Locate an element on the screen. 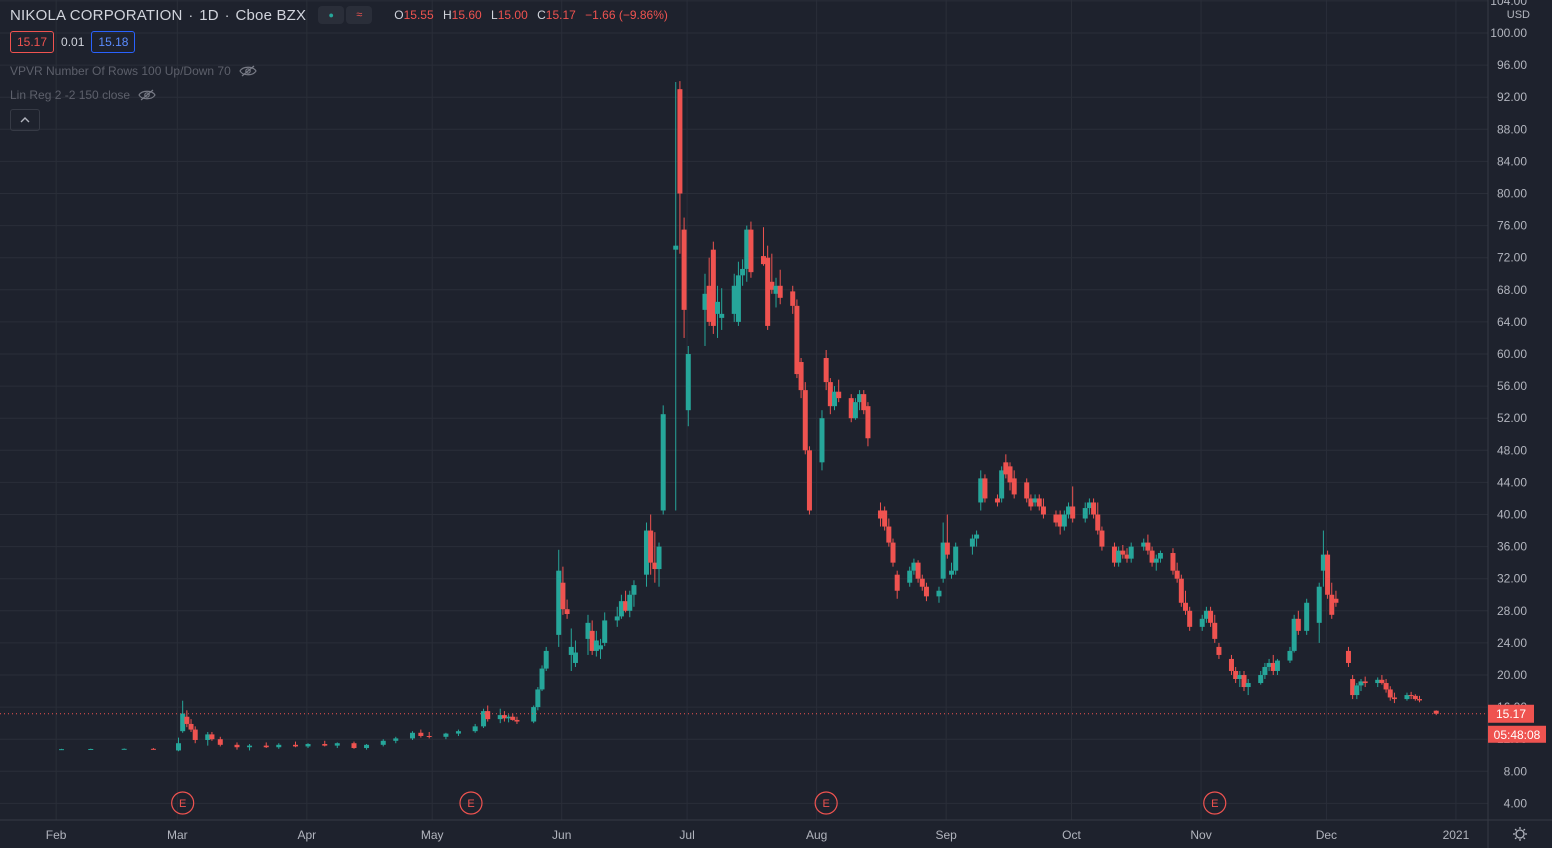 This screenshot has height=848, width=1552. indicator-label: Lin Reg 2 -2 150 close is located at coordinates (70, 95).